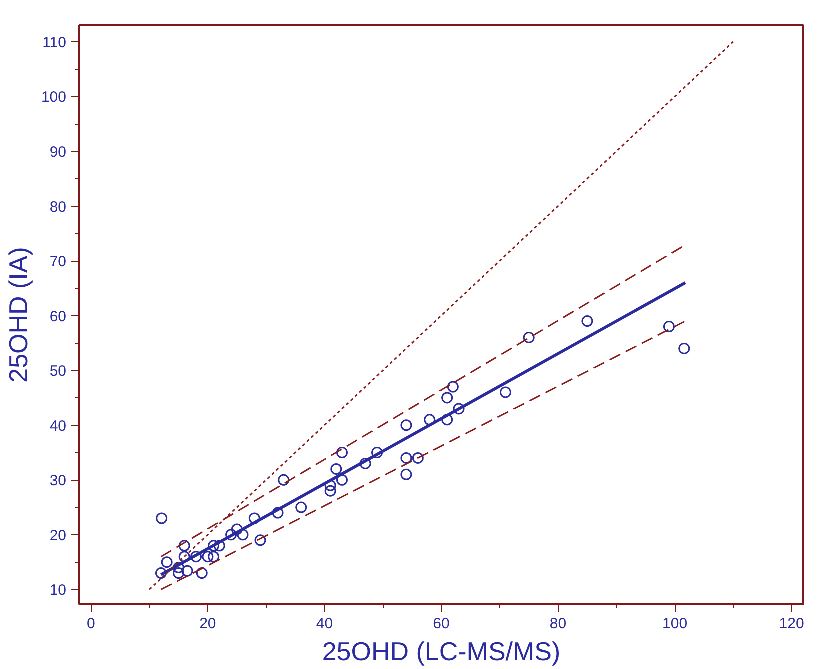  Describe the element at coordinates (58, 262) in the screenshot. I see `y-tick-label: 70` at that location.